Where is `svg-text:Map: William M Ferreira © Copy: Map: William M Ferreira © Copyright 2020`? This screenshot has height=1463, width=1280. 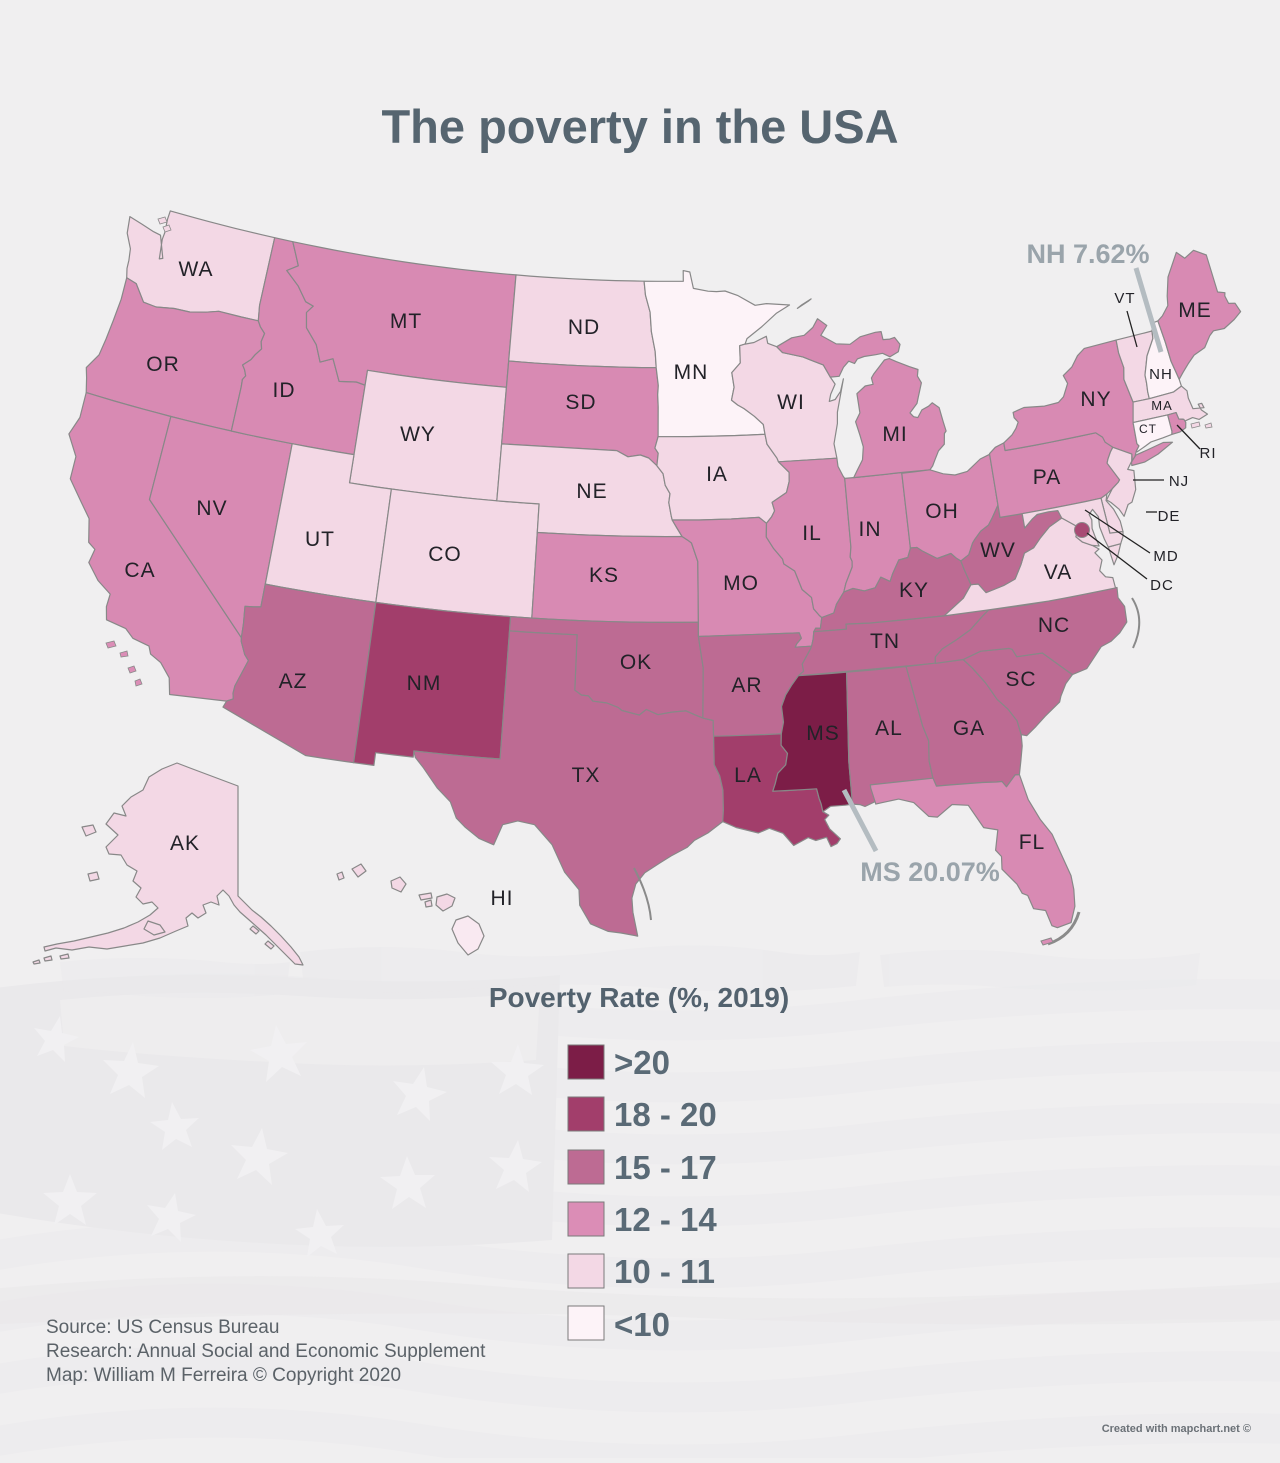
svg-text:Map: William M Ferreira © Copy: Map: William M Ferreira © Copyright 2020 is located at coordinates (223, 1375).